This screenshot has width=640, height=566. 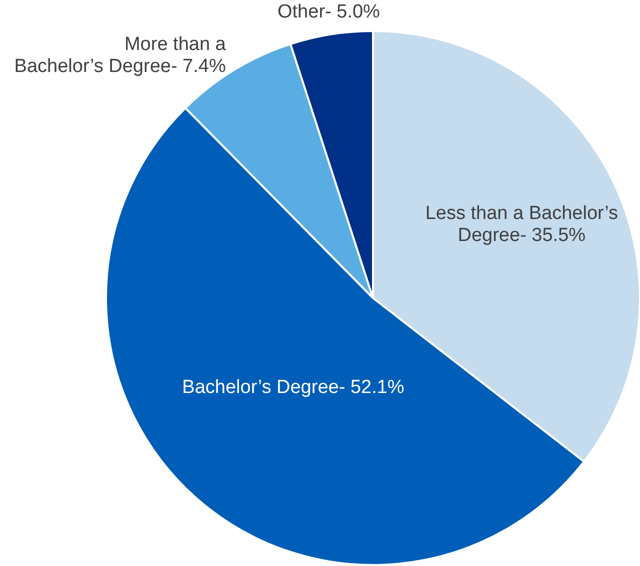 What do you see at coordinates (521, 224) in the screenshot?
I see `data-label: Less than a Bachelor’s Degree- 35.5%` at bounding box center [521, 224].